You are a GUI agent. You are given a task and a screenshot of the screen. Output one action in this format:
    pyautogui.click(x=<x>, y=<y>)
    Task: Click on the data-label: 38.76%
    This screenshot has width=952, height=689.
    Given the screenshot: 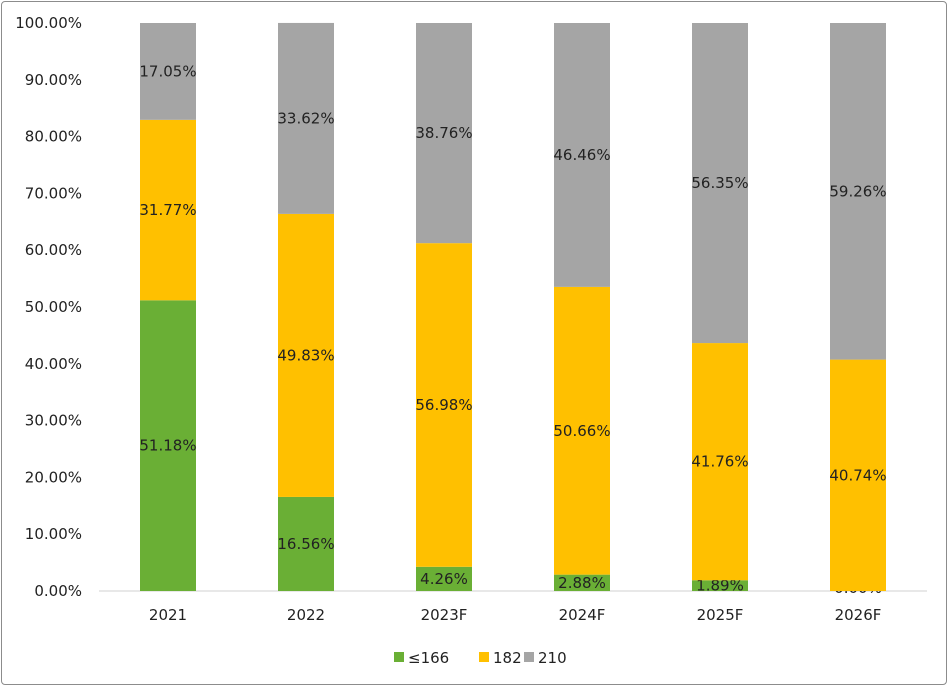 What is the action you would take?
    pyautogui.click(x=443, y=133)
    